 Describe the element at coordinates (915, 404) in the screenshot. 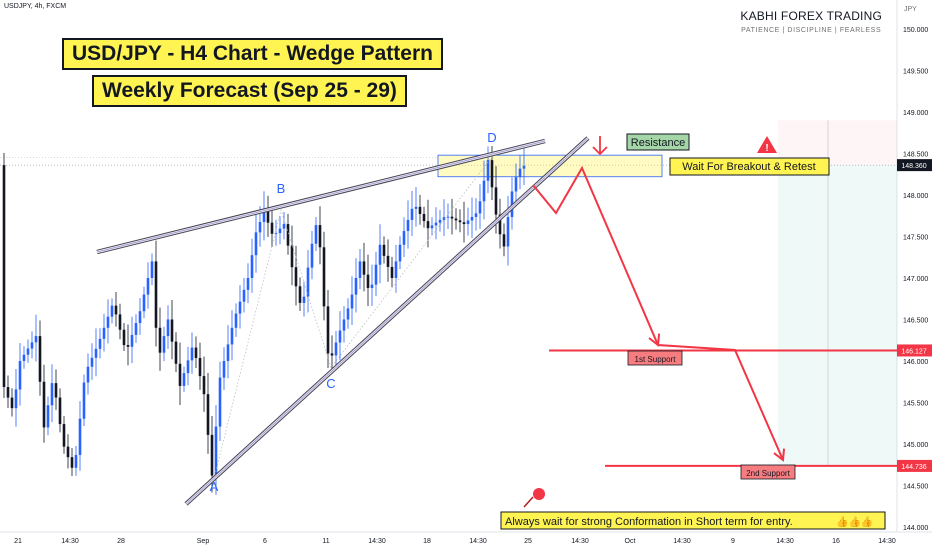

I see `y-tick-label: 145.500` at that location.